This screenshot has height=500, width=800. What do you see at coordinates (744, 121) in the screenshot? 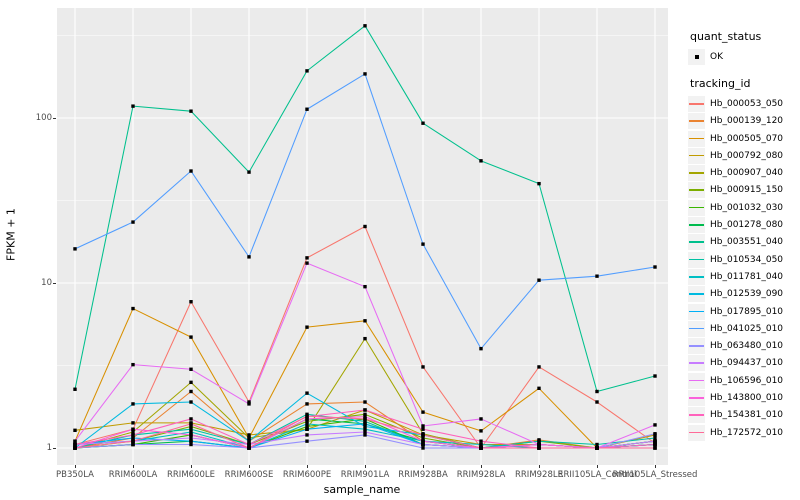
I see `legend-entry: Hb_000139_120` at bounding box center [744, 121].